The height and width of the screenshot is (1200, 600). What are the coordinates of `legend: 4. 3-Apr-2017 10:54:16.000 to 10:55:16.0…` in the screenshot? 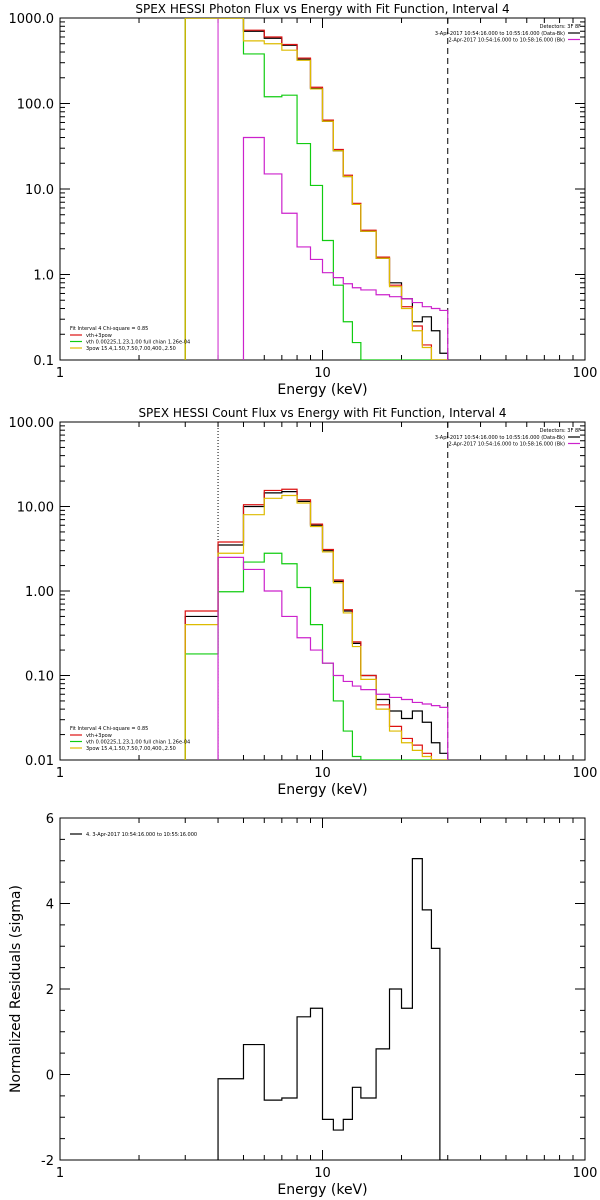 It's located at (133, 835).